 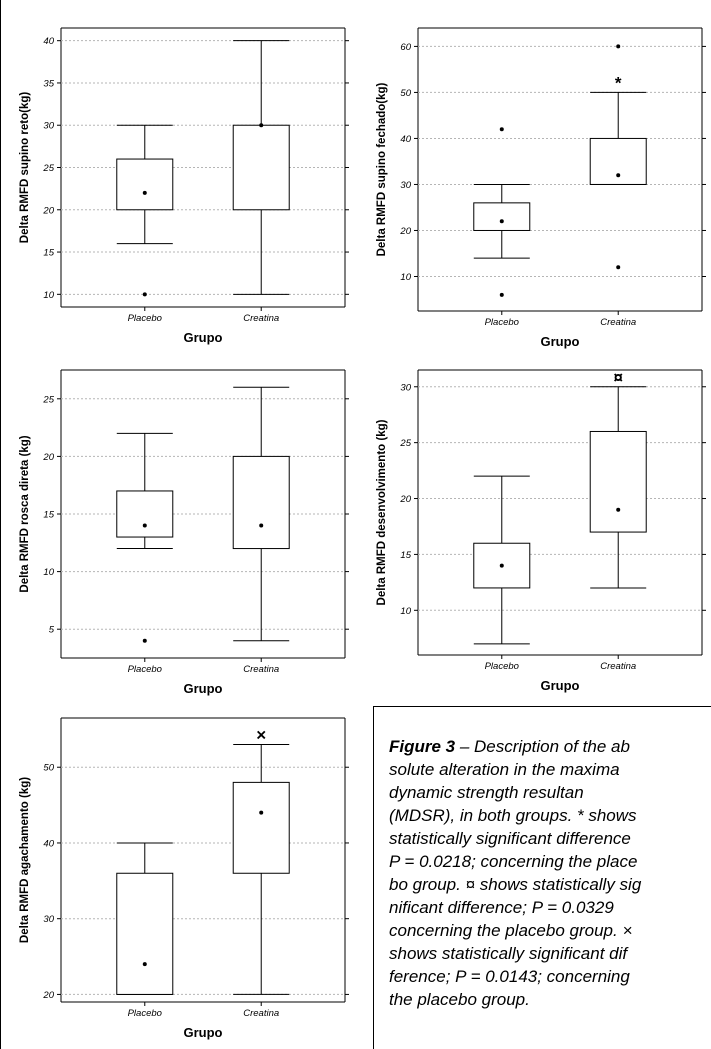 What do you see at coordinates (459, 999) in the screenshot?
I see `caption-line: the placebo group.` at bounding box center [459, 999].